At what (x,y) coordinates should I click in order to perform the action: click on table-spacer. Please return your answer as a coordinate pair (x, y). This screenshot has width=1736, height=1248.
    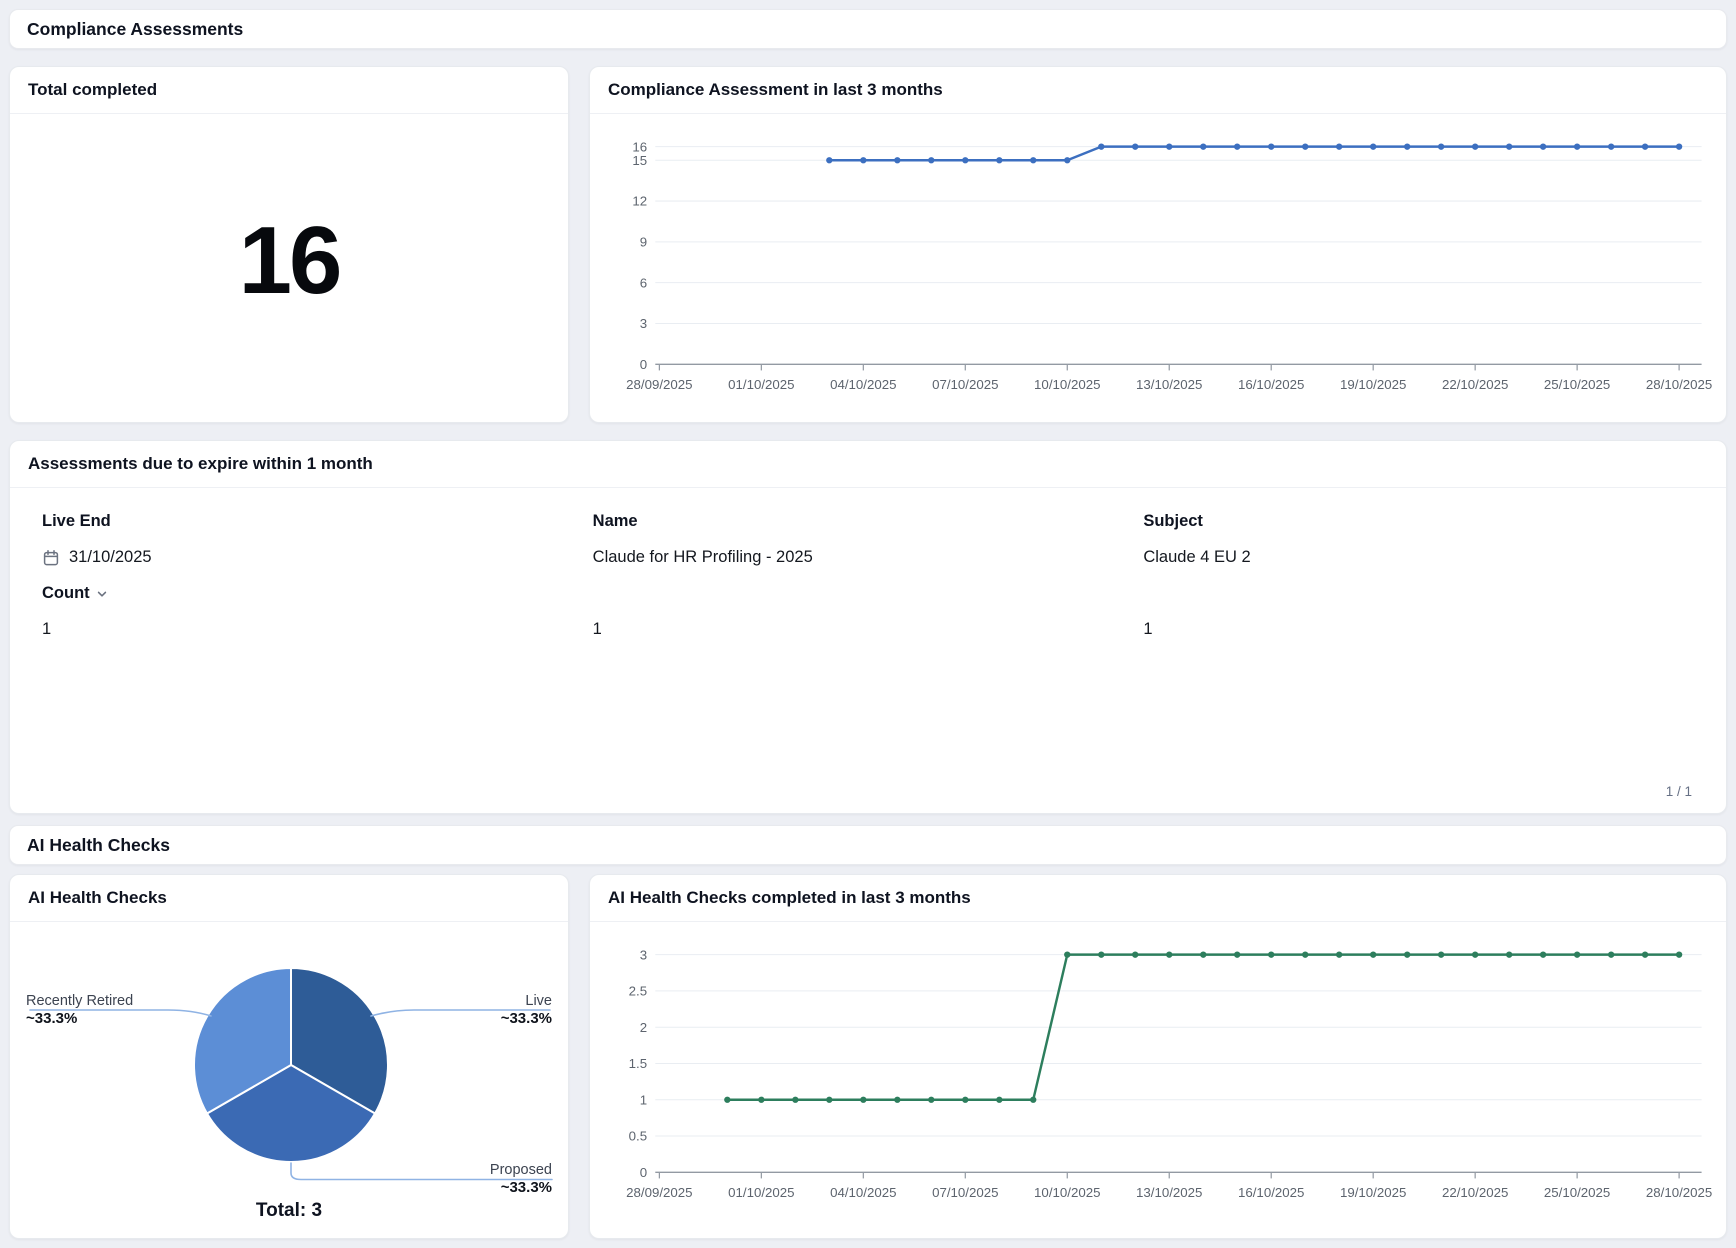
    Looking at the image, I should click on (868, 709).